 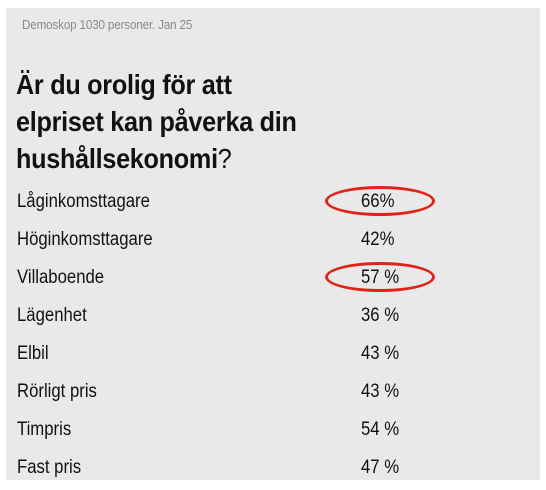 What do you see at coordinates (273, 319) in the screenshot?
I see `result-row-lagenhet: Lägenhet 36 %` at bounding box center [273, 319].